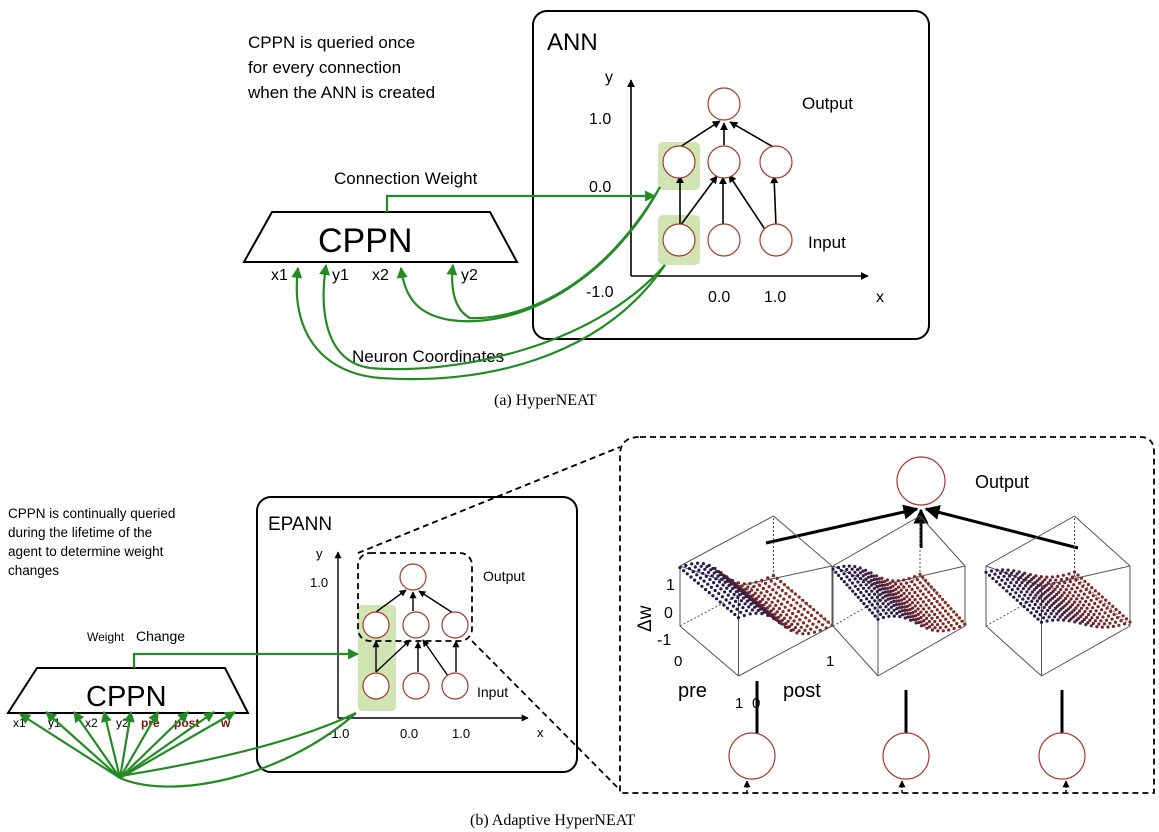  What do you see at coordinates (546, 715) in the screenshot?
I see `zoom-line-bottom` at bounding box center [546, 715].